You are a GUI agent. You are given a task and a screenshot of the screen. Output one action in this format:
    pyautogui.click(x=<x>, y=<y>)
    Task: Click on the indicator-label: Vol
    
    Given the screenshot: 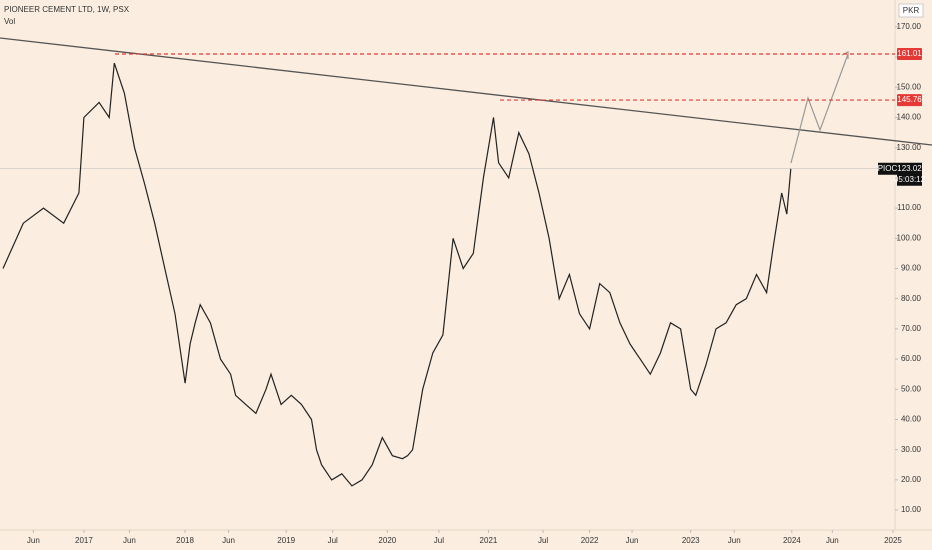 What is the action you would take?
    pyautogui.click(x=9, y=21)
    